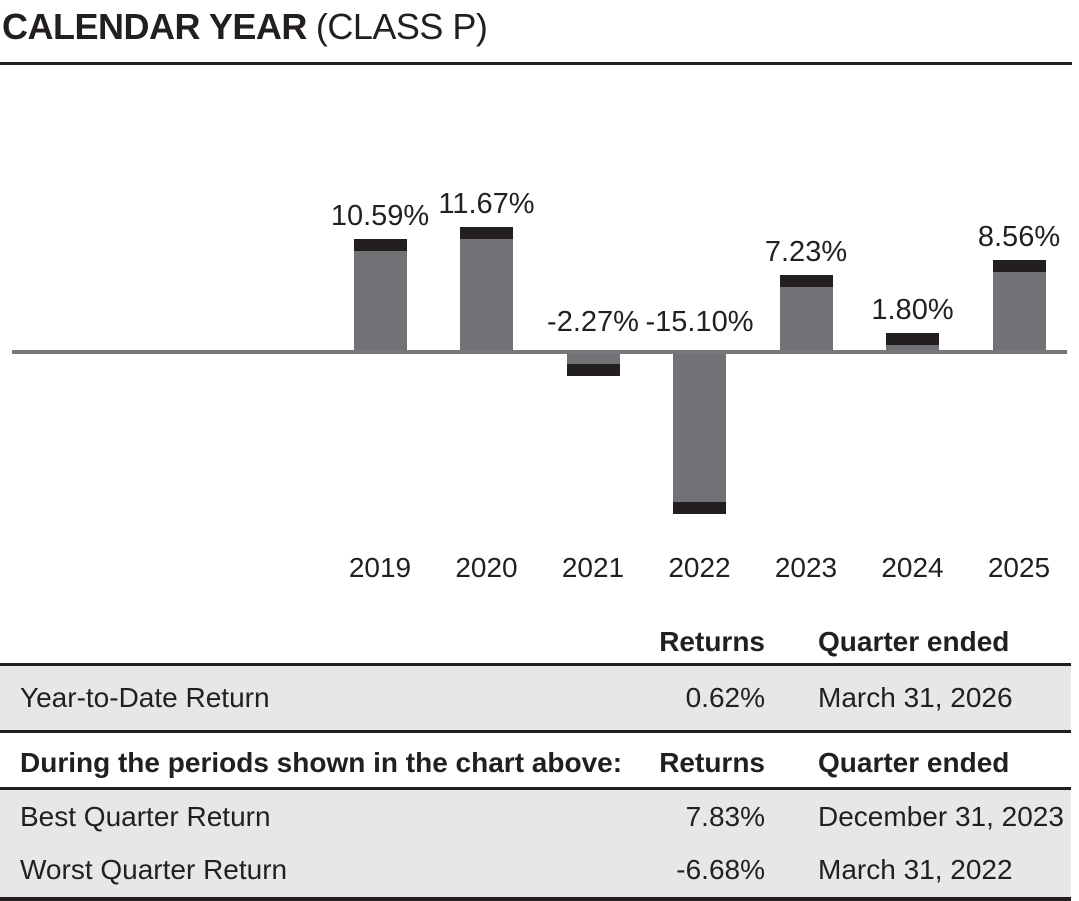 This screenshot has width=1079, height=901. Describe the element at coordinates (941, 816) in the screenshot. I see `best-quarter-date: December 31, 2023` at that location.